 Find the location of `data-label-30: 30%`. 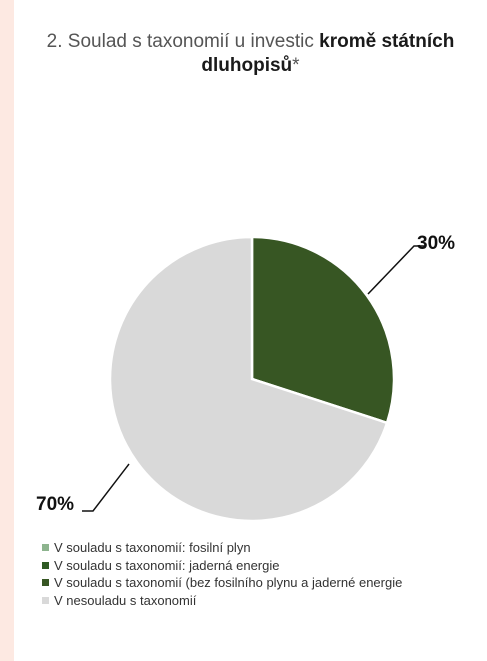

data-label-30: 30% is located at coordinates (436, 243).